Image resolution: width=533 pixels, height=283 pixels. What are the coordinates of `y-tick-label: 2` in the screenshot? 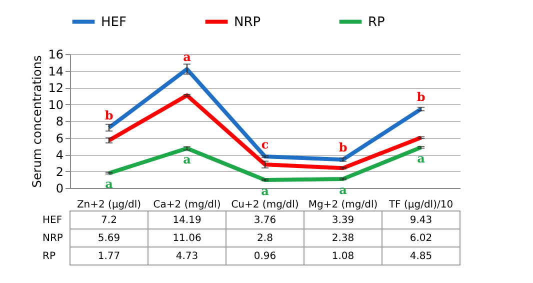 It's located at (60, 171).